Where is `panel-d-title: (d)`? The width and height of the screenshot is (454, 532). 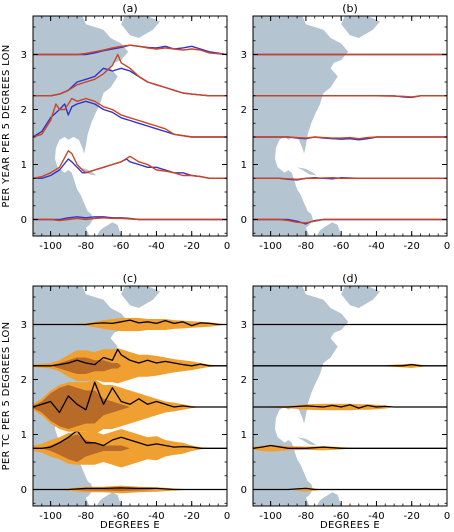 panel-d-title: (d) is located at coordinates (350, 278).